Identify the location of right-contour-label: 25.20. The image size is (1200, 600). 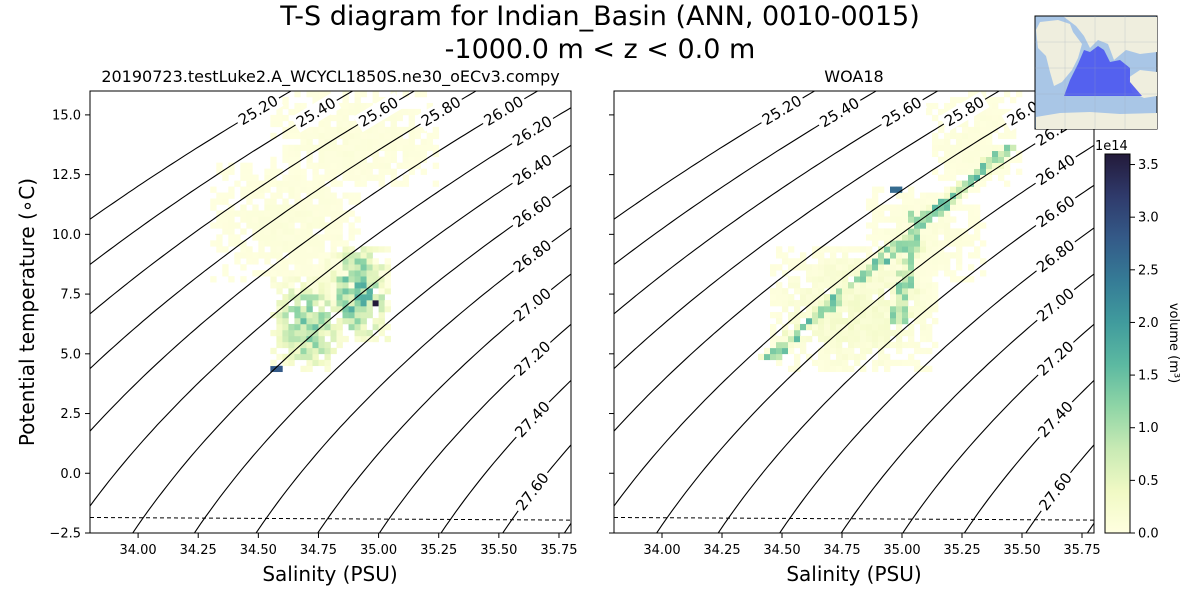
(782, 111).